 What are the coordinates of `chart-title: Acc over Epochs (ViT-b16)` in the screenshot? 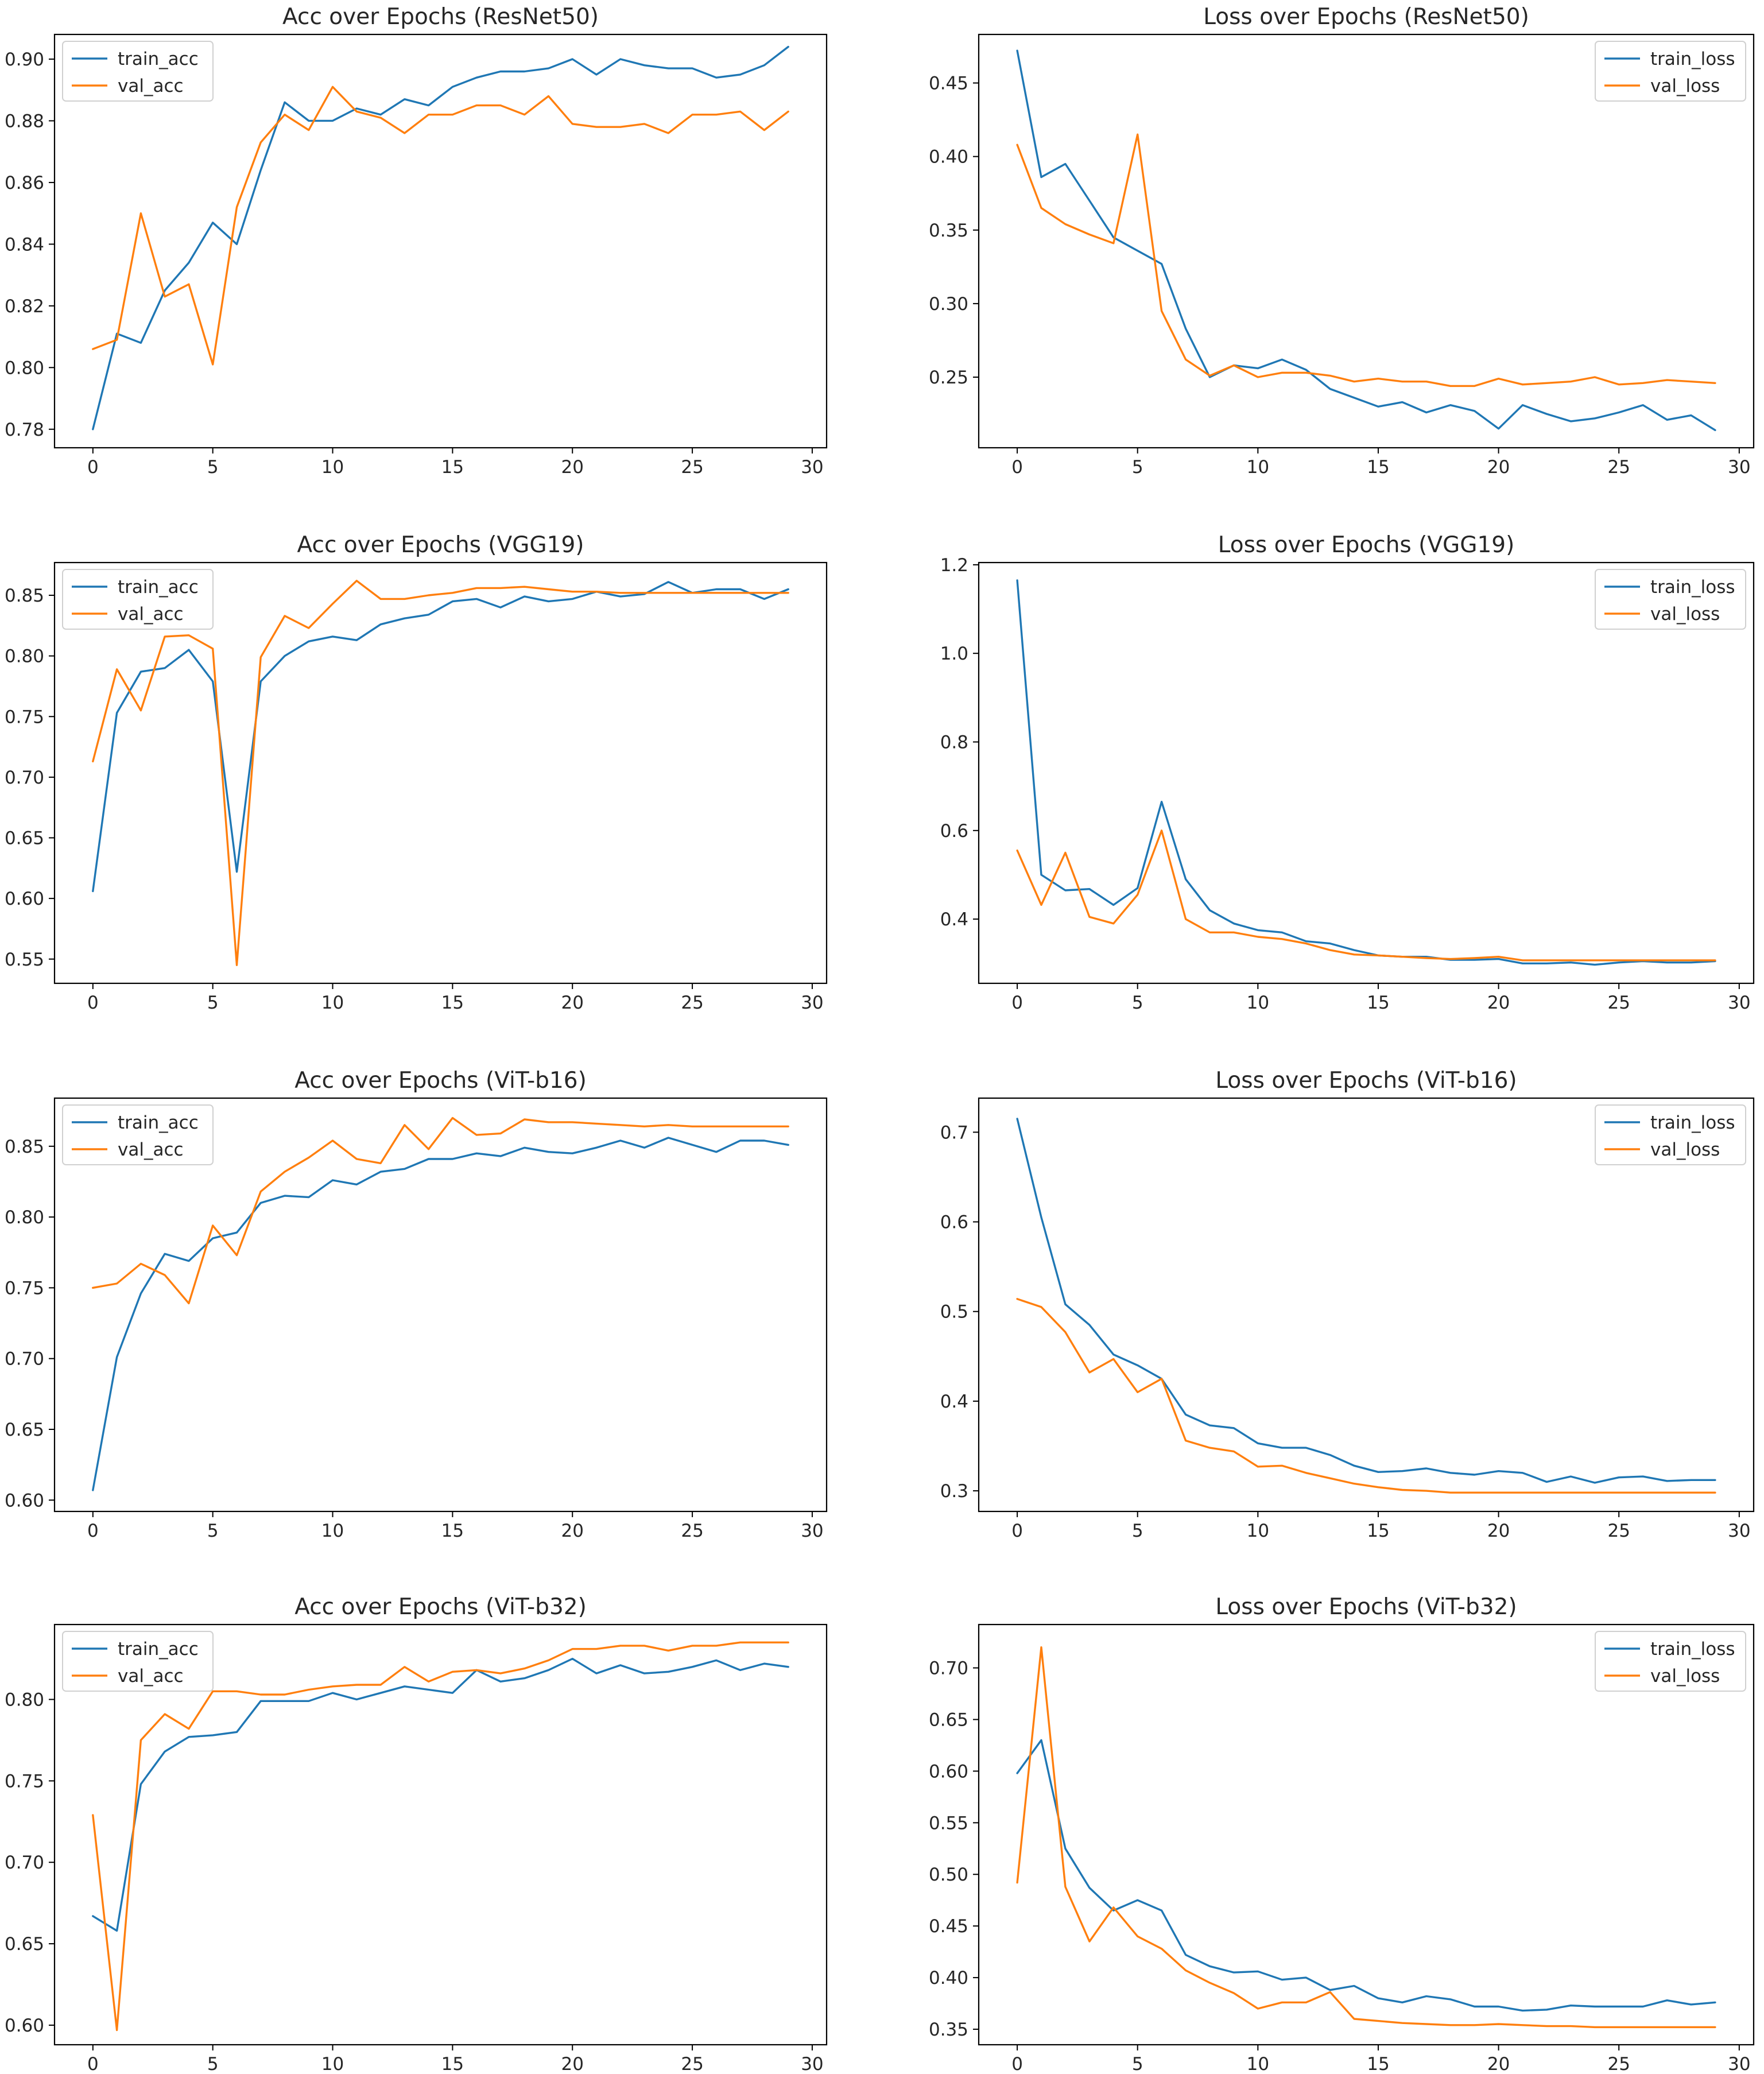 It's located at (440, 1081).